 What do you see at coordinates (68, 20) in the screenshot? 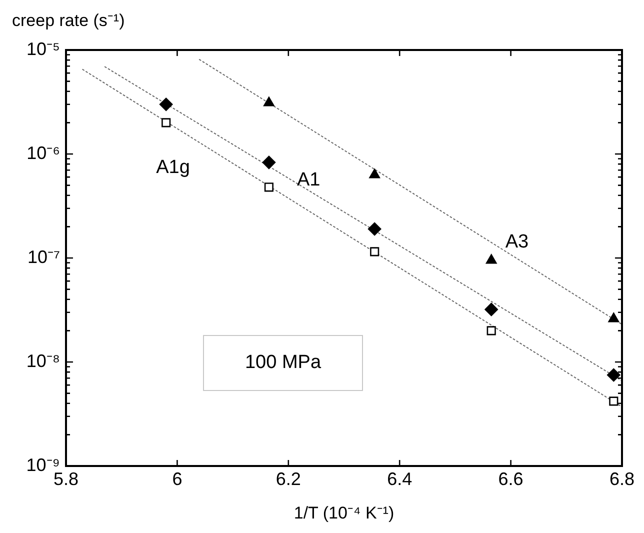
I see `y-axis-title: creep rate (s⁻¹)` at bounding box center [68, 20].